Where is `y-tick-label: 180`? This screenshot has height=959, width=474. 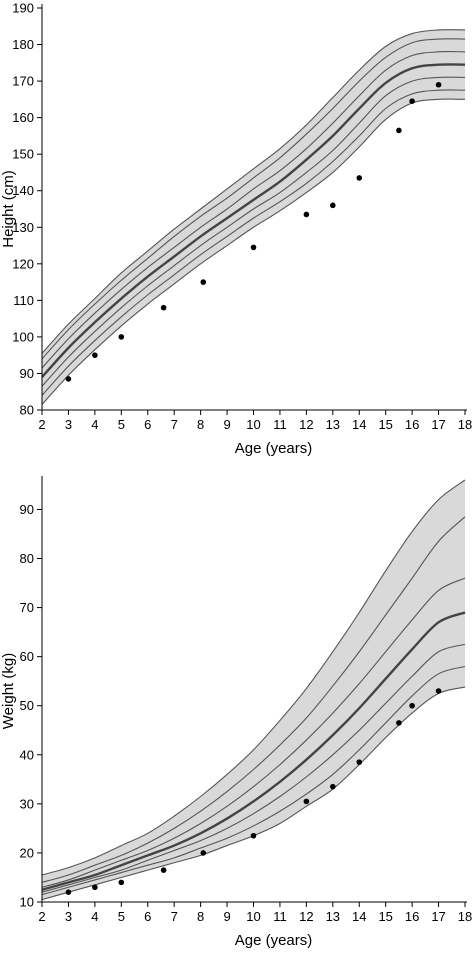 y-tick-label: 180 is located at coordinates (23, 44).